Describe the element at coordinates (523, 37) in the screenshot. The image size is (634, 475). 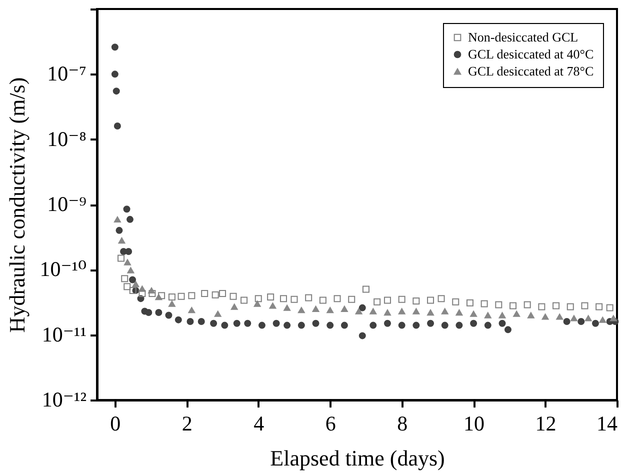
I see `legend-label: Non-desiccated GCL` at that location.